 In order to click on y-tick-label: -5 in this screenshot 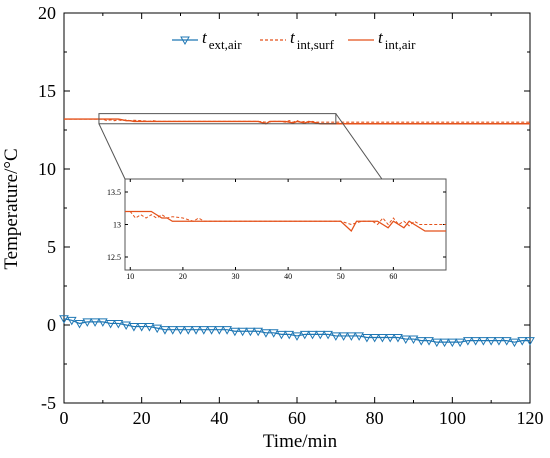, I will do `click(48, 403)`.